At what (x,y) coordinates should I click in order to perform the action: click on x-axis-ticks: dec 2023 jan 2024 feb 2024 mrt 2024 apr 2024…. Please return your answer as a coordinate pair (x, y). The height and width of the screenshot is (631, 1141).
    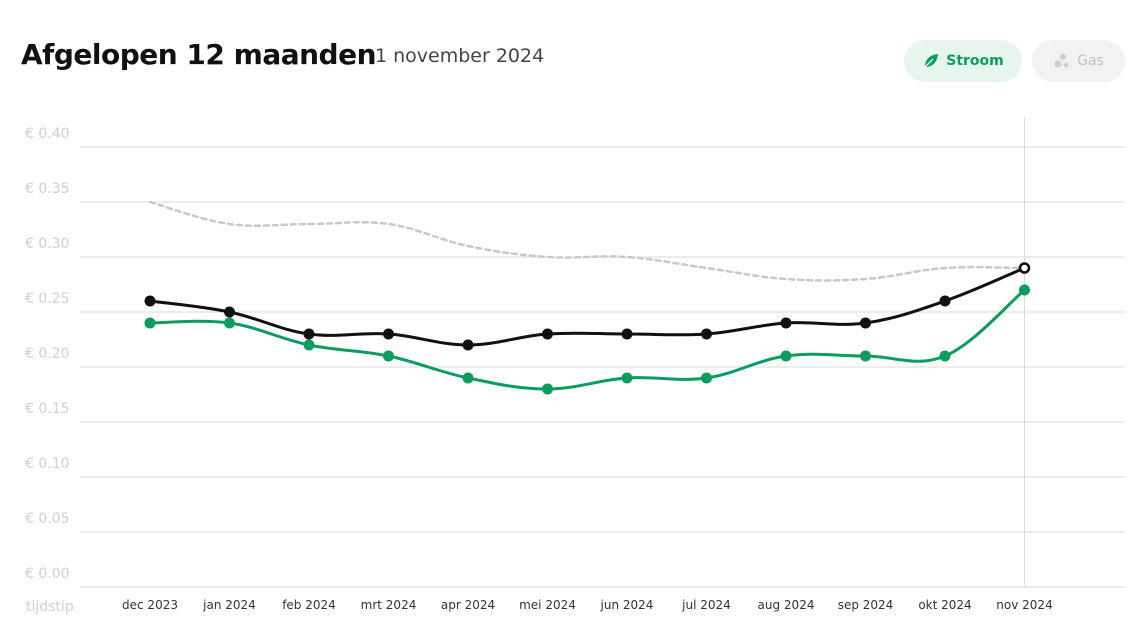
    Looking at the image, I should click on (587, 605).